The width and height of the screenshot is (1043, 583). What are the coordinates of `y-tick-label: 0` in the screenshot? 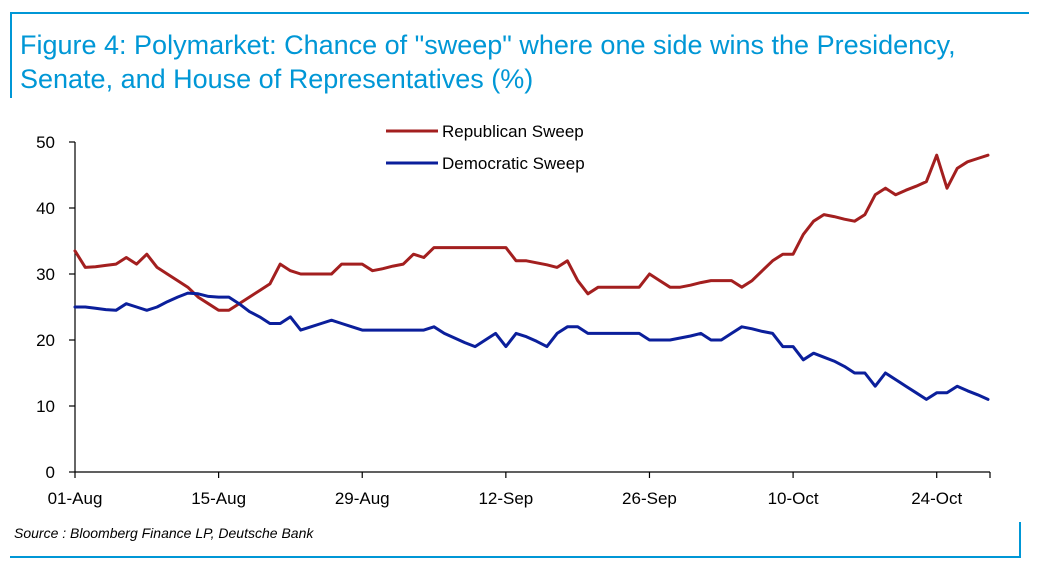 It's located at (50, 472).